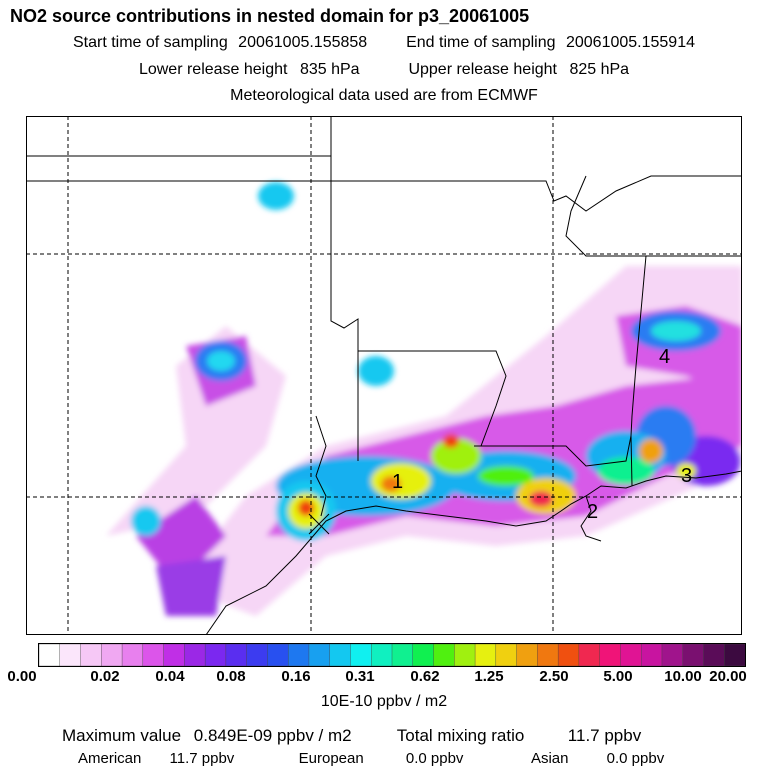 This screenshot has width=768, height=768. I want to click on site-label-3: 3, so click(686, 476).